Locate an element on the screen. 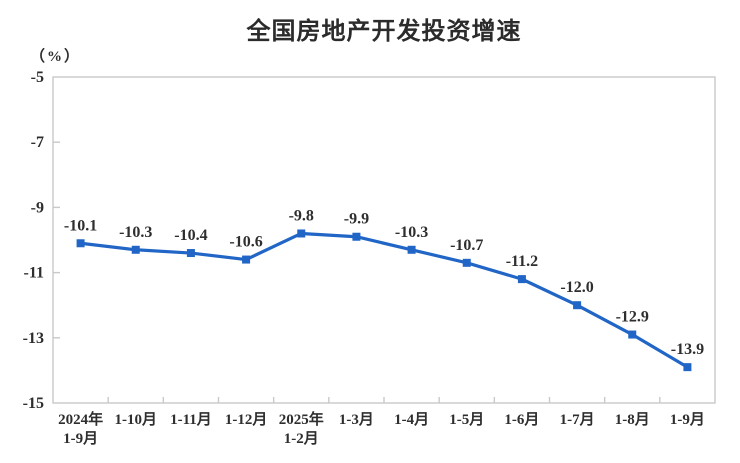 Image resolution: width=740 pixels, height=463 pixels. data-point-label: -10.6 is located at coordinates (245, 242).